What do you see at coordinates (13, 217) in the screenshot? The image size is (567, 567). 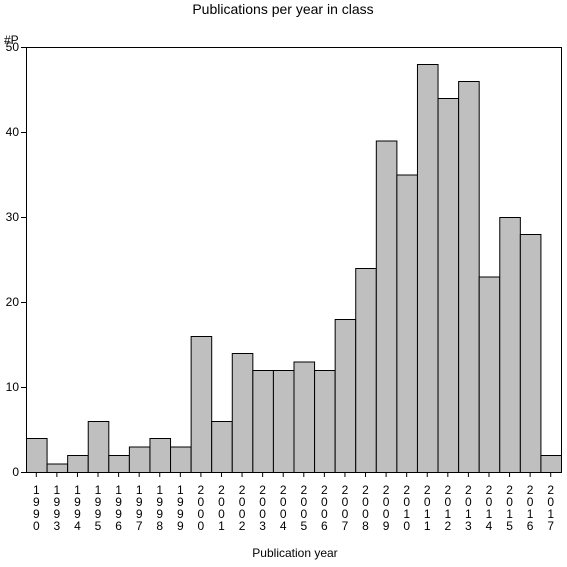 I see `y-tick-label: 30` at bounding box center [13, 217].